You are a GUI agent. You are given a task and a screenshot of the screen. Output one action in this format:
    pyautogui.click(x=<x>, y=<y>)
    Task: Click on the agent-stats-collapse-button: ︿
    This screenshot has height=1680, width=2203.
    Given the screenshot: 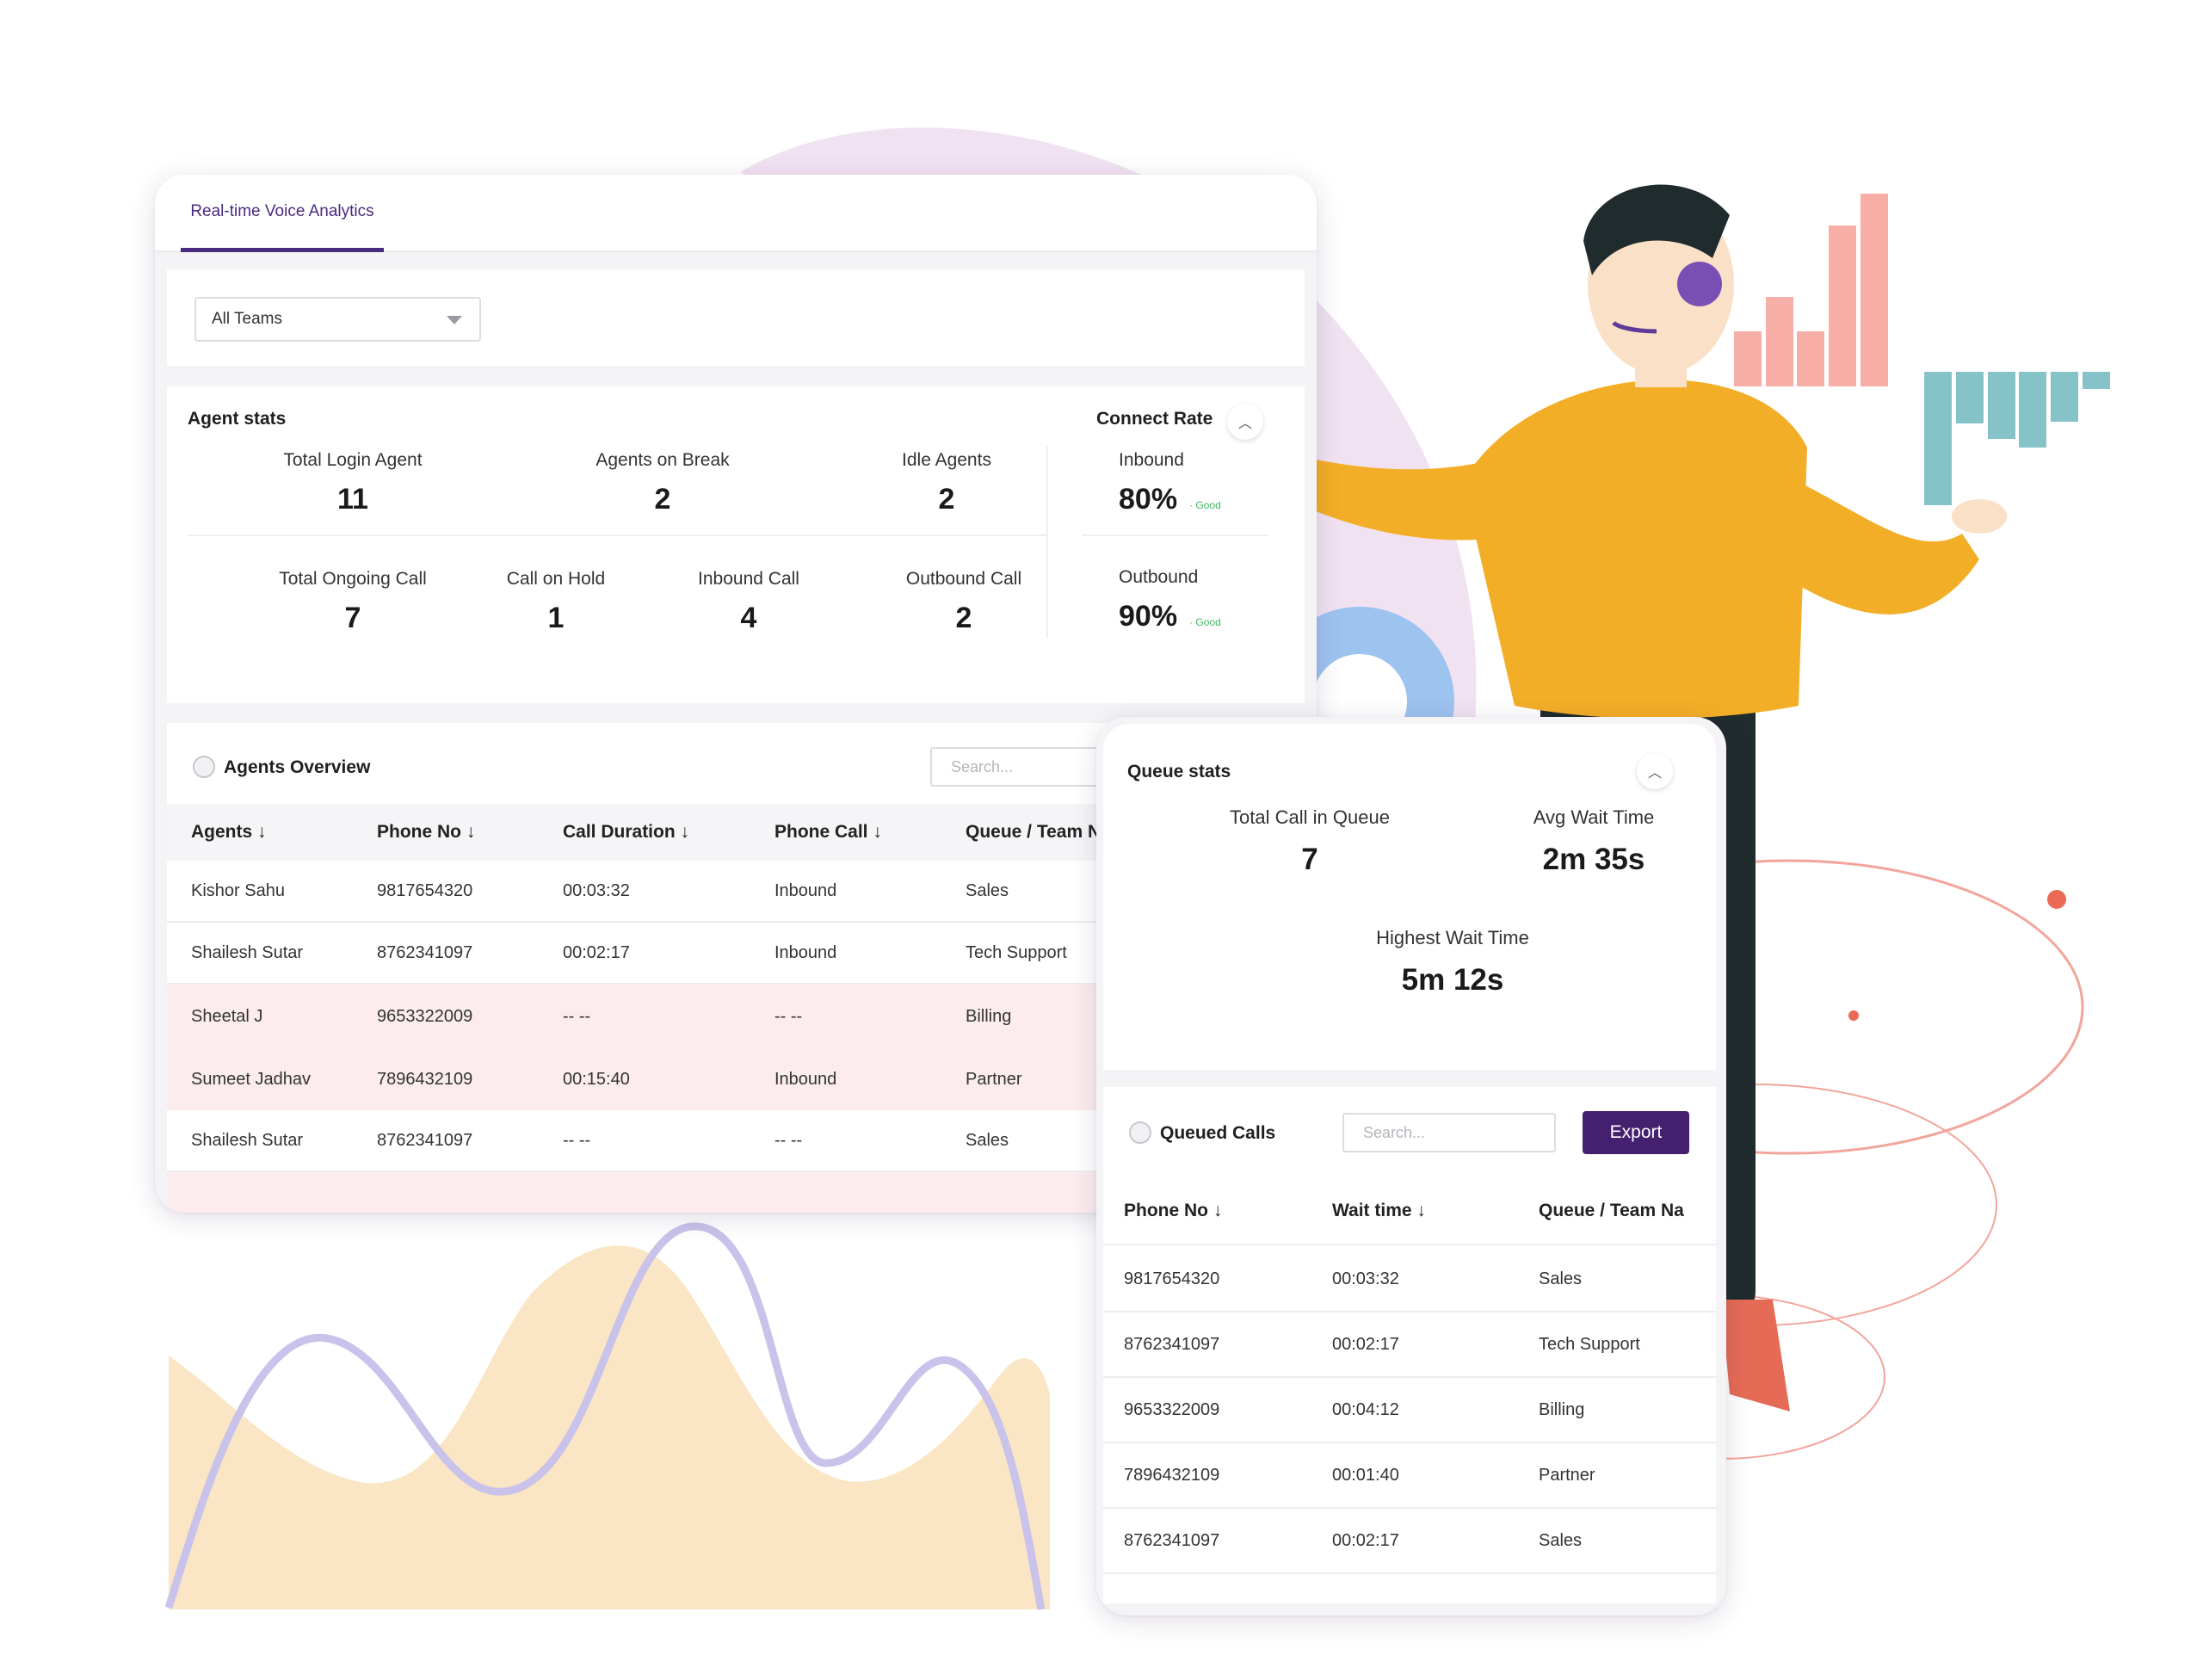 What is the action you would take?
    pyautogui.click(x=1245, y=422)
    